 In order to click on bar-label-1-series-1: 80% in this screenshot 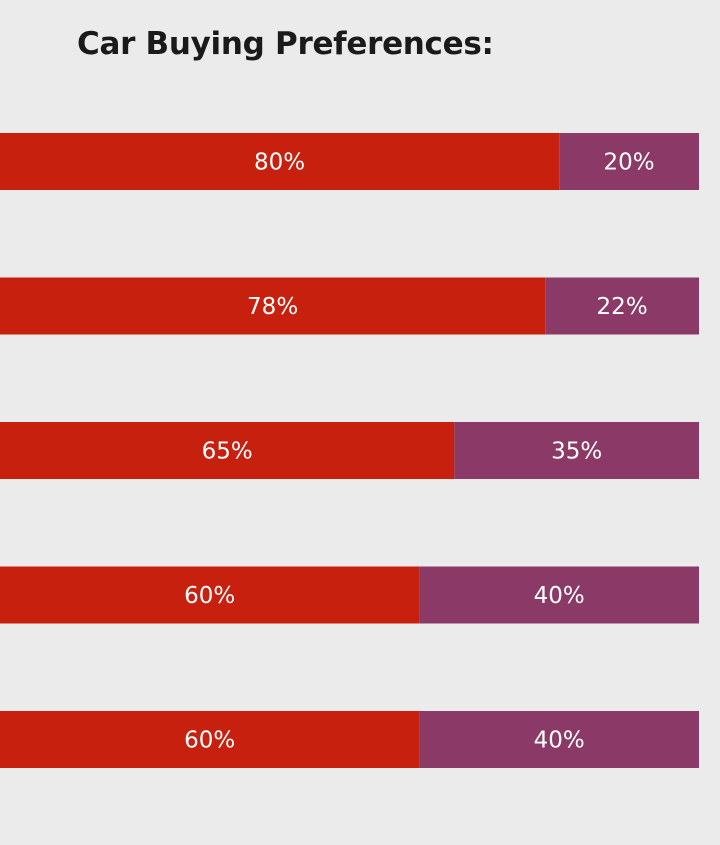, I will do `click(279, 163)`.